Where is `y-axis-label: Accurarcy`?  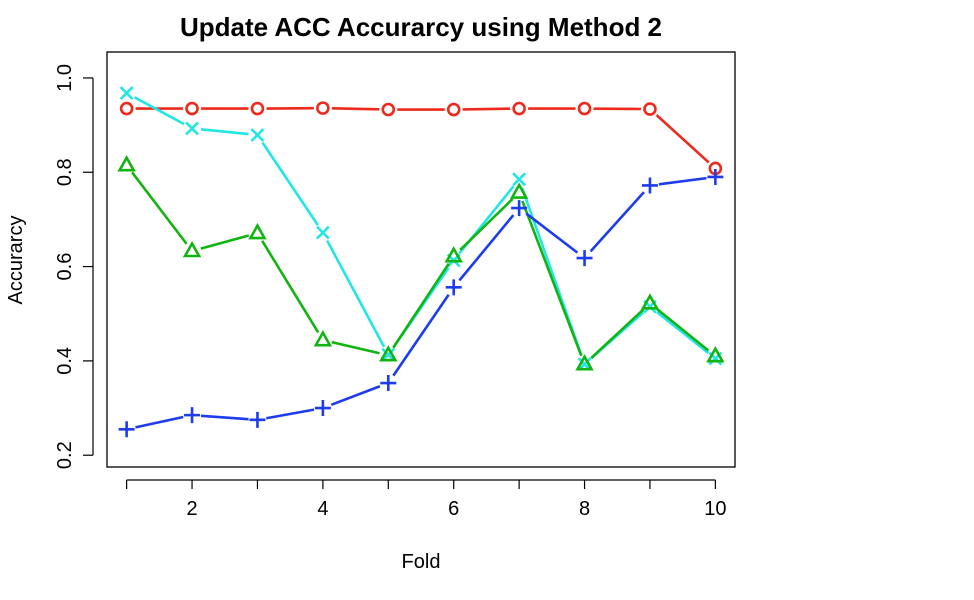
y-axis-label: Accurarcy is located at coordinates (16, 260).